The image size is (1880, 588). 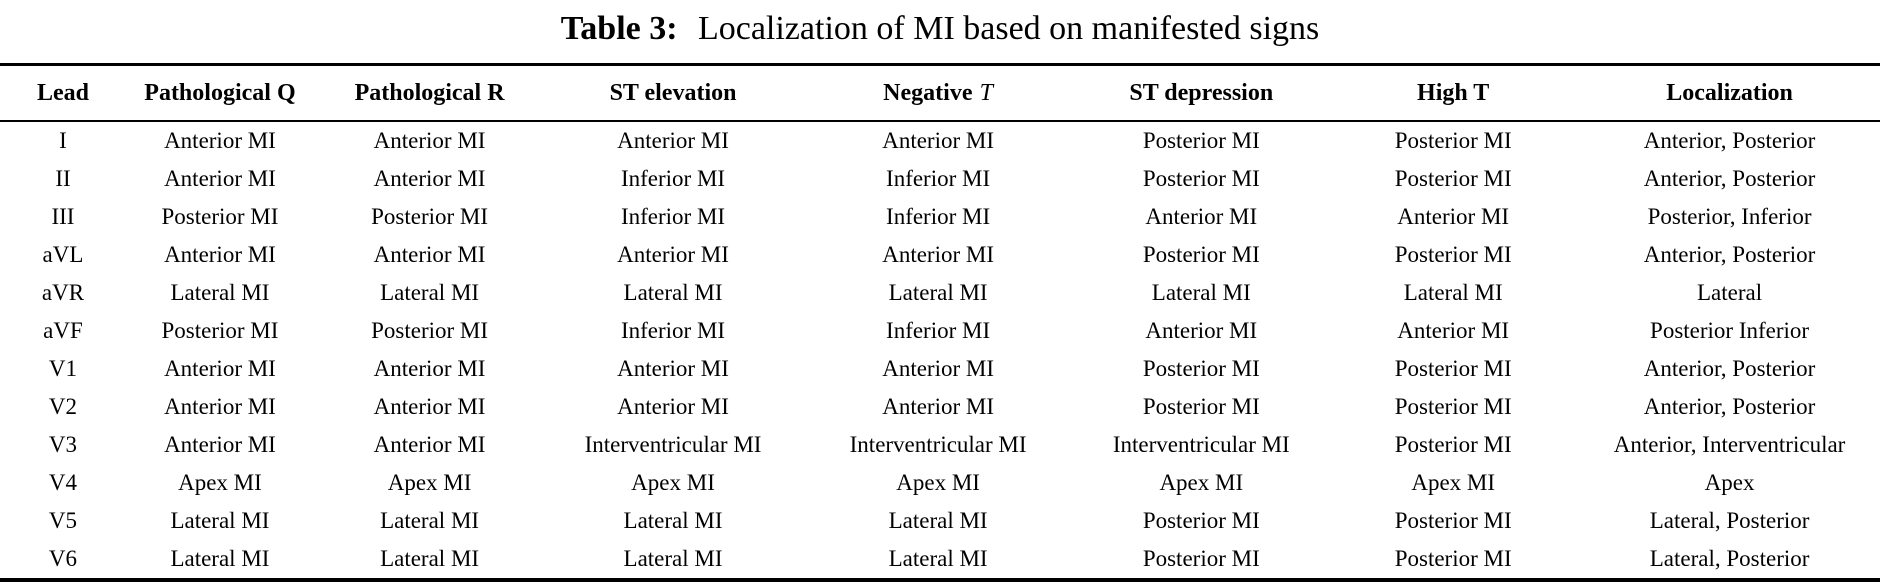 What do you see at coordinates (63, 330) in the screenshot?
I see `lead-cell: aVF` at bounding box center [63, 330].